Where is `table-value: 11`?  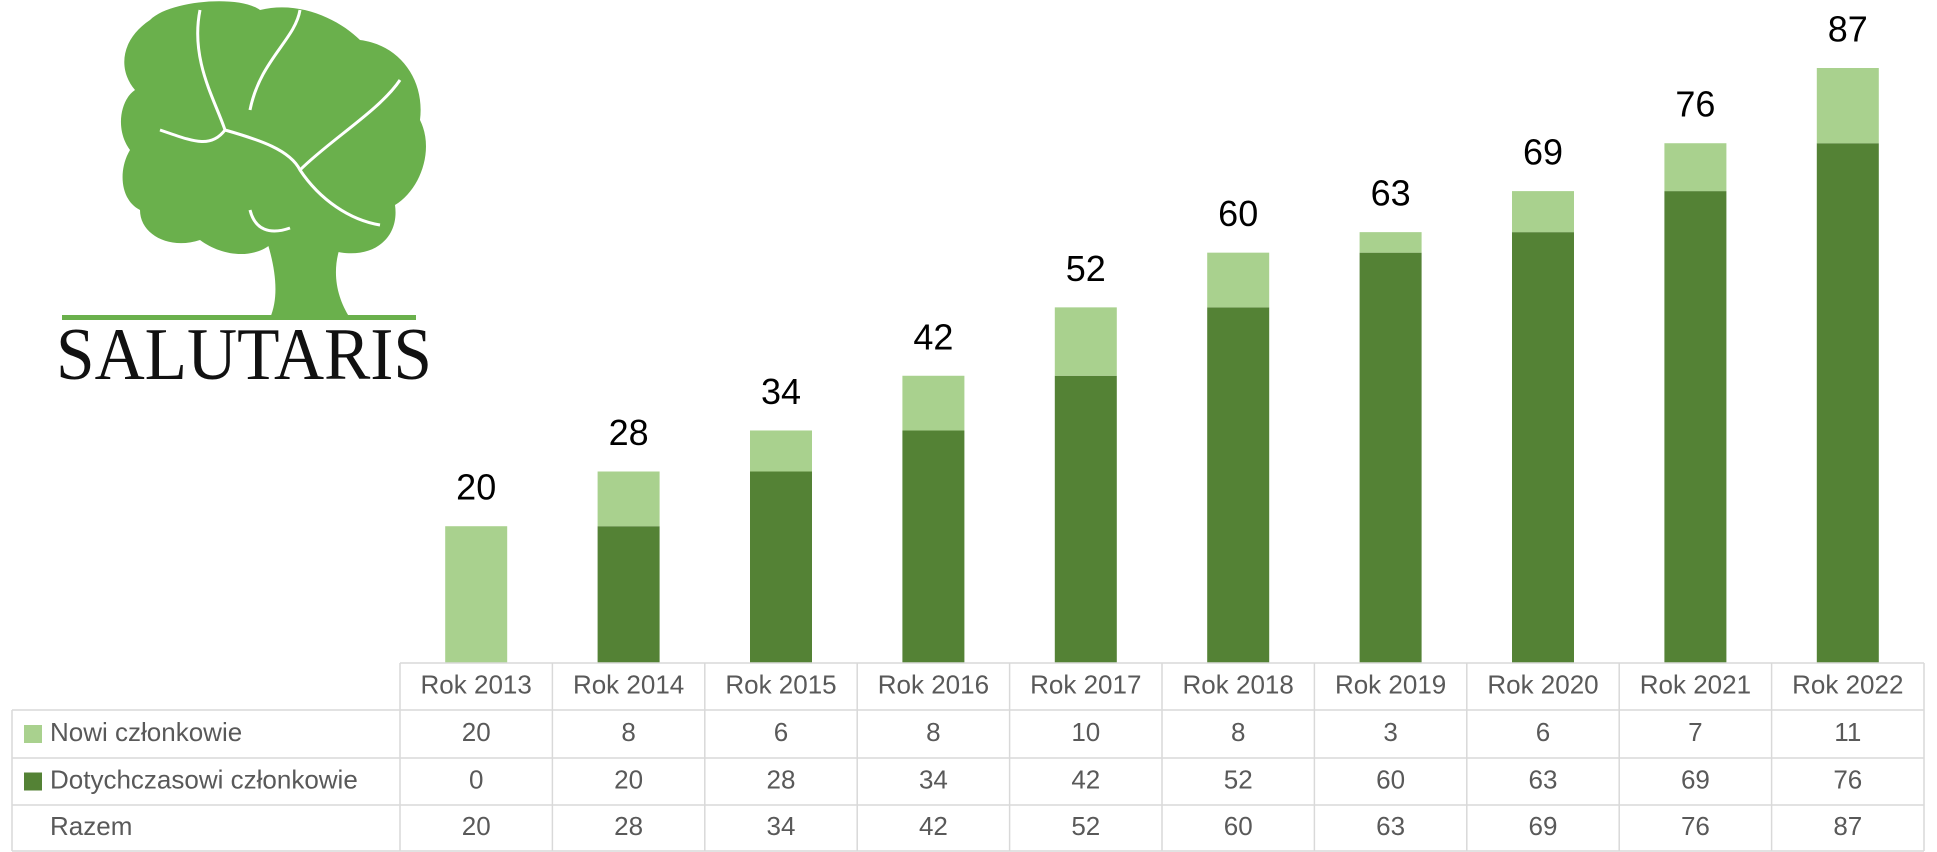 table-value: 11 is located at coordinates (1847, 732).